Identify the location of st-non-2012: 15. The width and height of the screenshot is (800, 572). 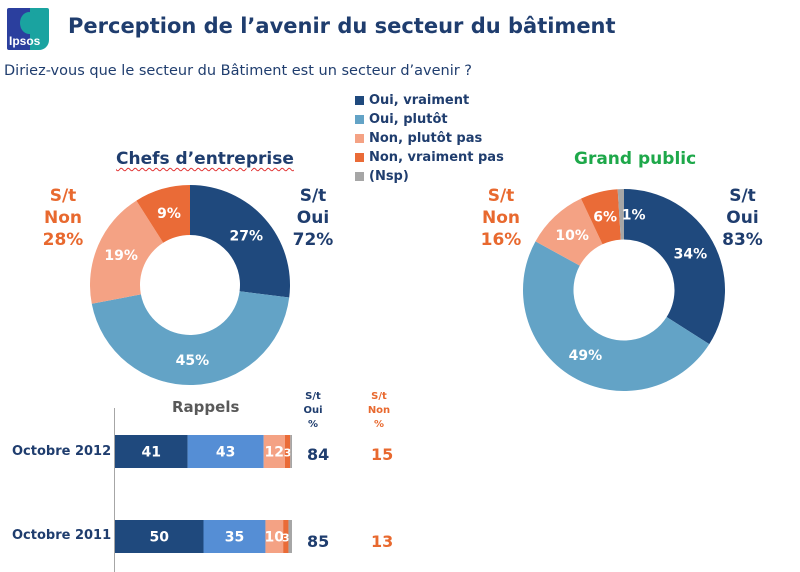
(382, 454).